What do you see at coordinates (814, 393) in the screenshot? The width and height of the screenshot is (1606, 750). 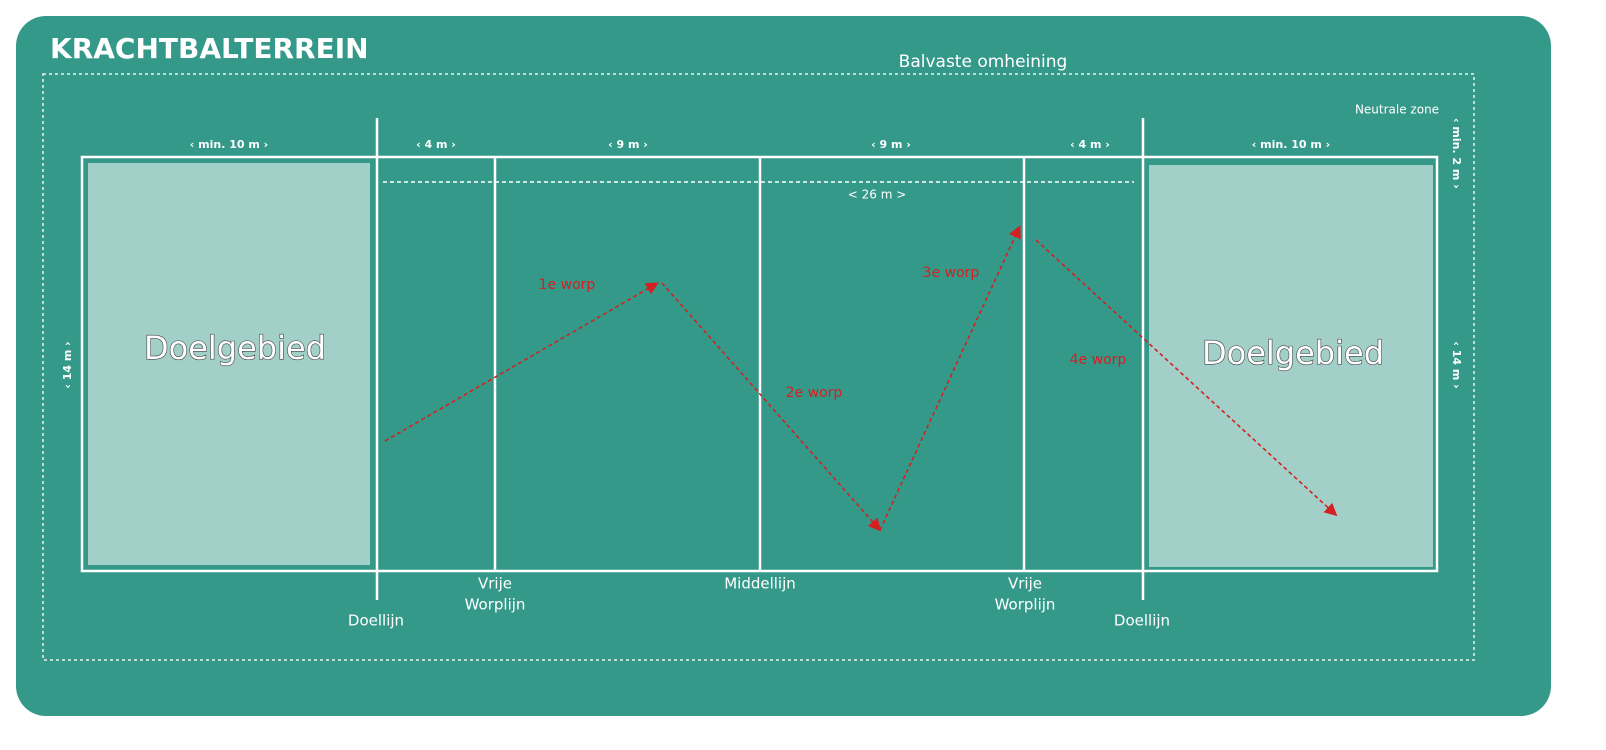 I see `throw-label: 2e worp` at bounding box center [814, 393].